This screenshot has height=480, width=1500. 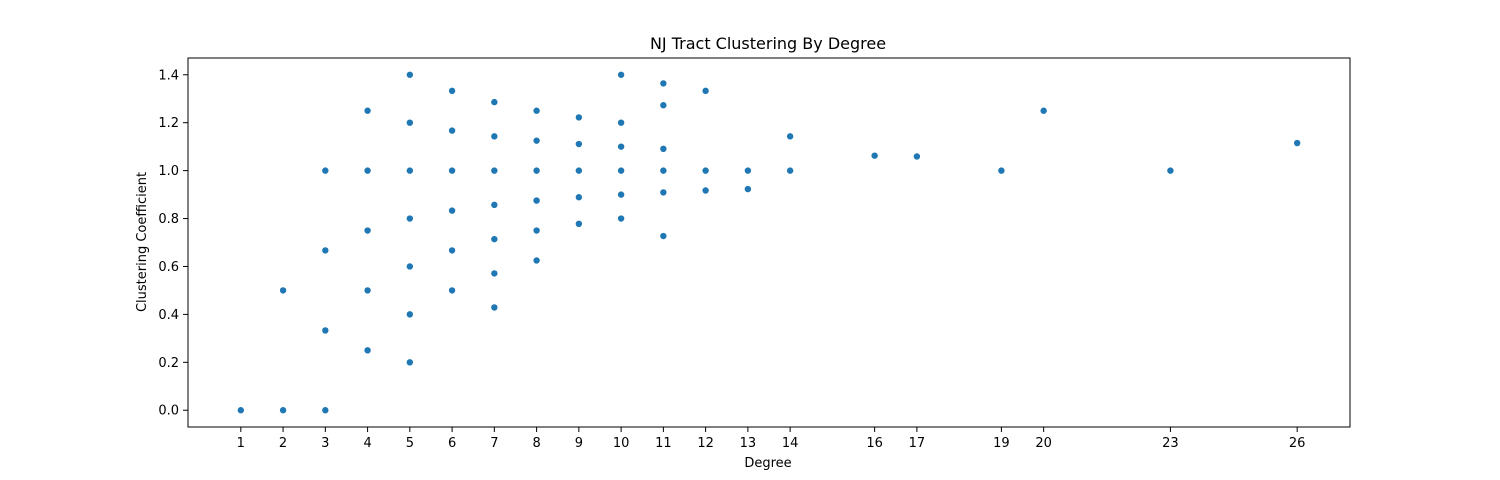 What do you see at coordinates (767, 463) in the screenshot?
I see `x-axis-label: Degree` at bounding box center [767, 463].